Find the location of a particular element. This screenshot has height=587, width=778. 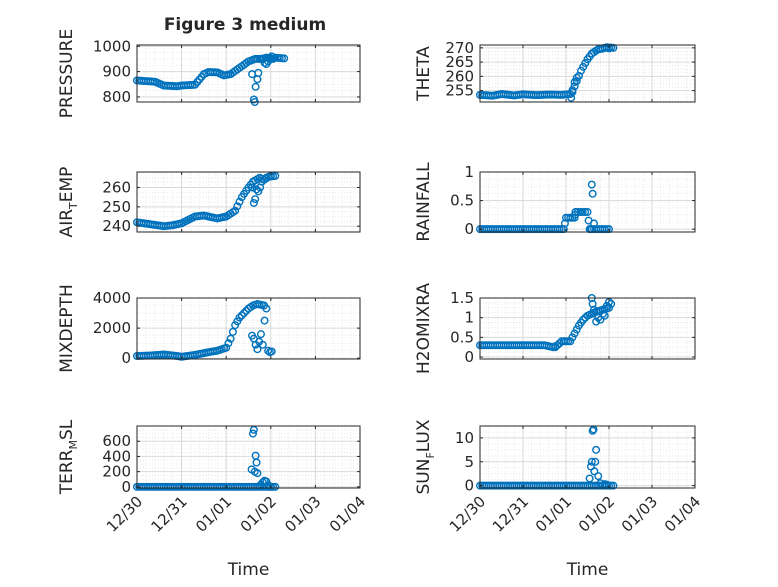

subplot-h2omixra: 0 0.51 1.5 H2OMIXRA is located at coordinates (555, 328).